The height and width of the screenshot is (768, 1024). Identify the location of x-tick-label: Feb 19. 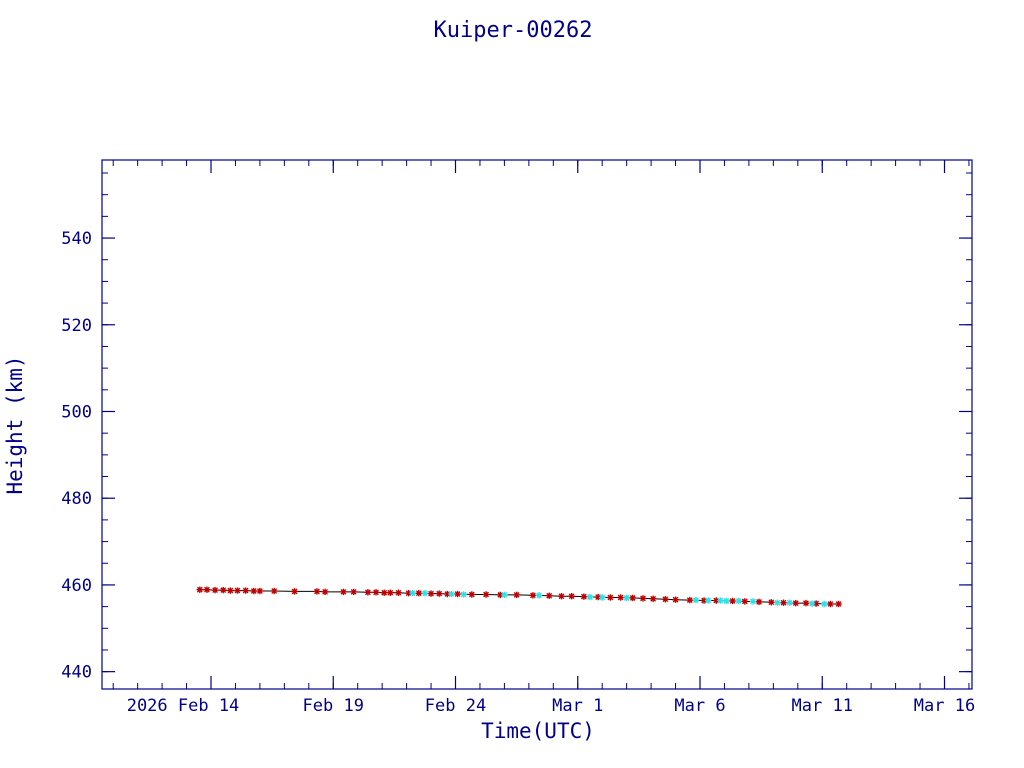
(333, 706).